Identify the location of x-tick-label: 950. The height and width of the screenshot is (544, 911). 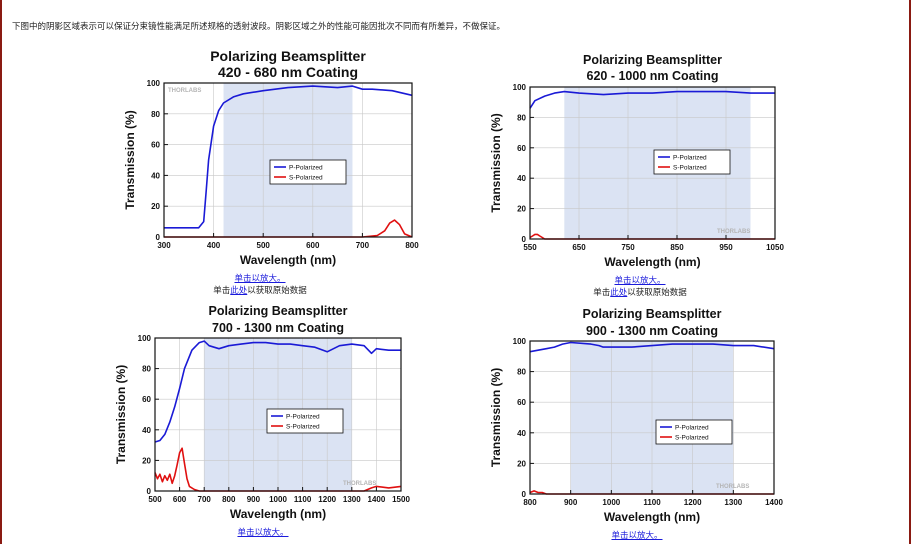
(726, 247).